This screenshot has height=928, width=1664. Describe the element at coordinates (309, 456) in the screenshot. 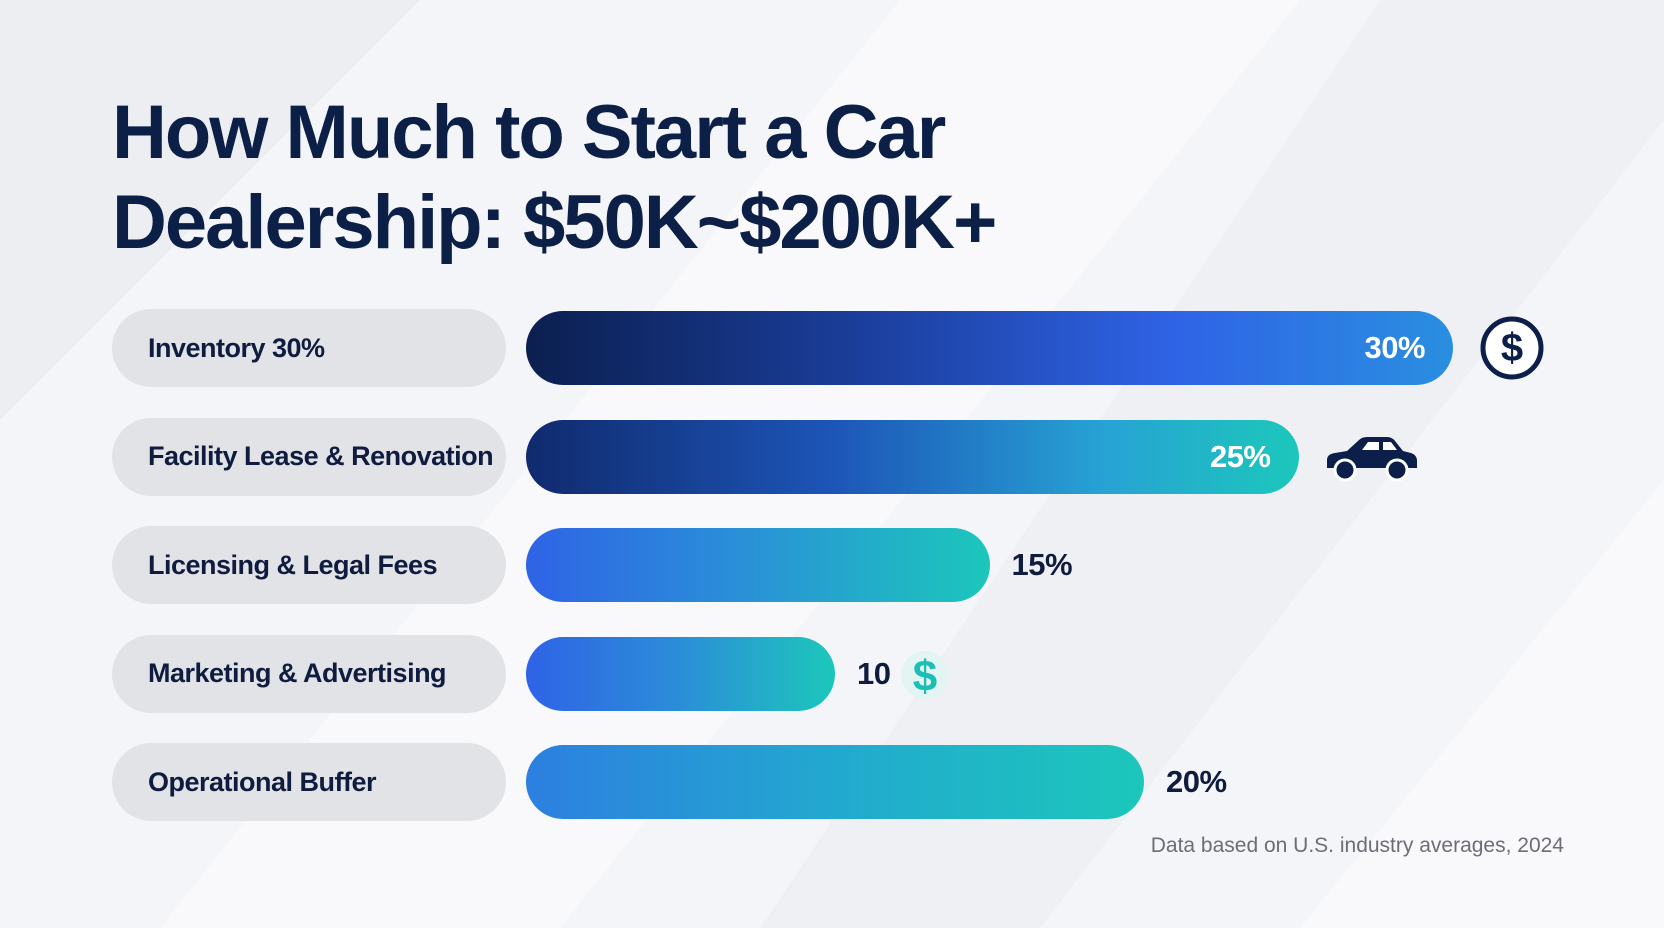

I see `category-label: Facility Lease & Renovation` at that location.